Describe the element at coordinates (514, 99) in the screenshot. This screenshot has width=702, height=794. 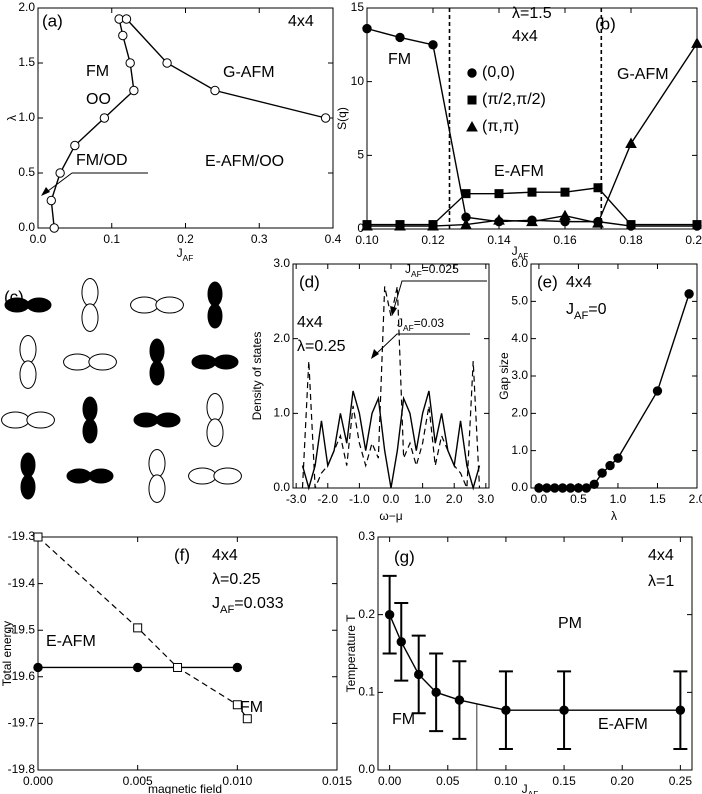
I see `legend-label: (π/2,π/2)` at that location.